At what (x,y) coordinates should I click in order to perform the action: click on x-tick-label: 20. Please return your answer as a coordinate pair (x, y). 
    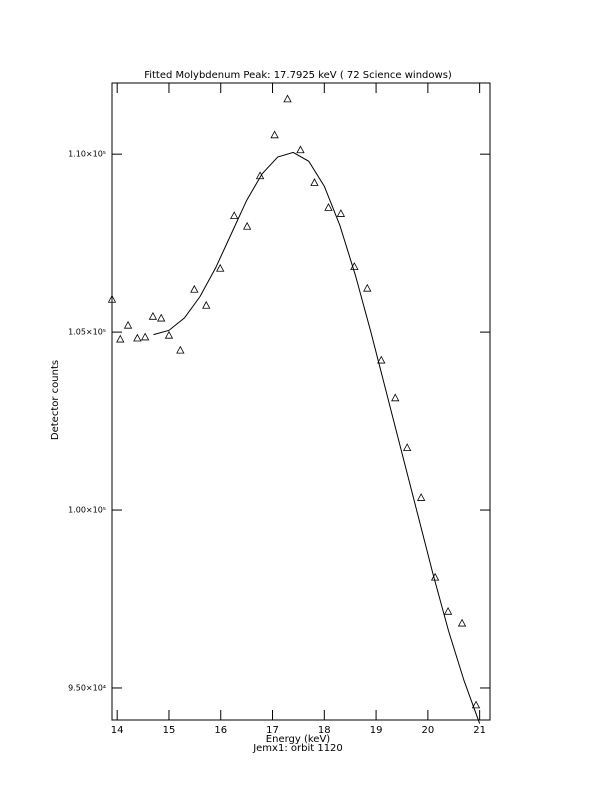
    Looking at the image, I should click on (427, 730).